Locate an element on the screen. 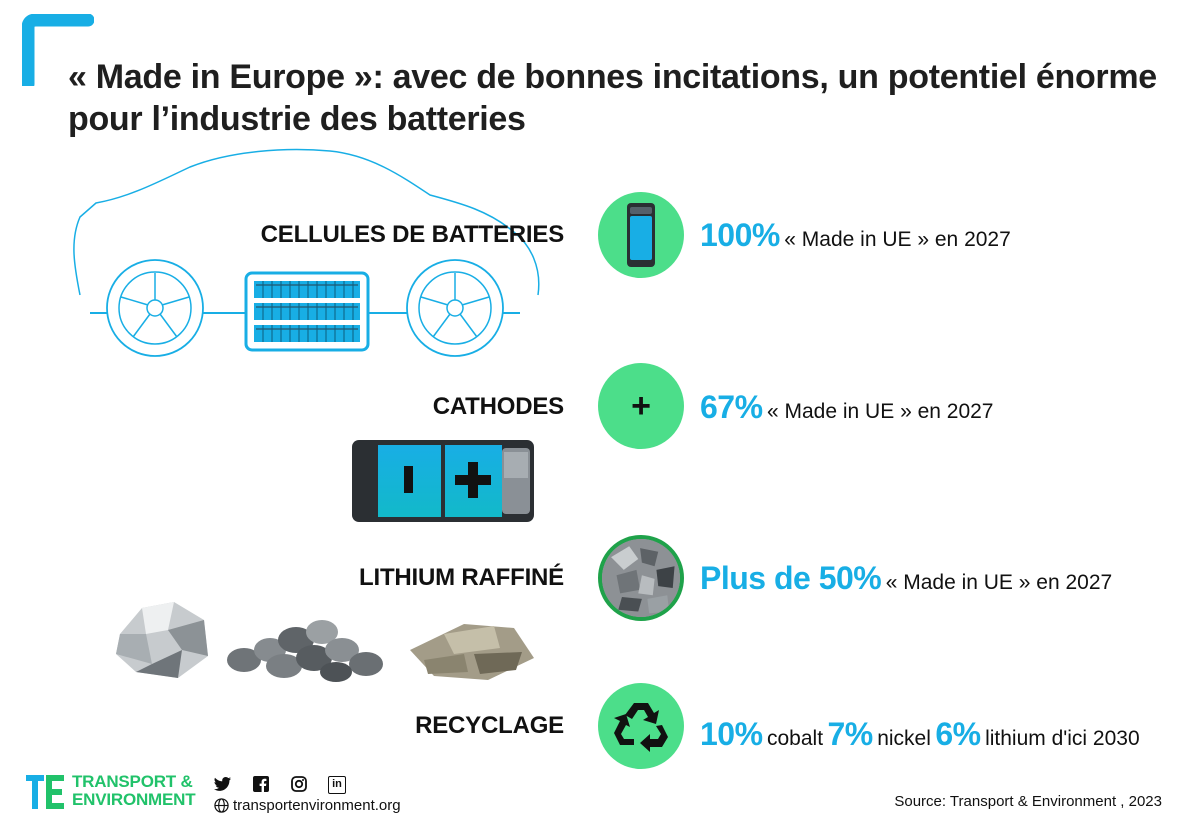 Image resolution: width=1200 pixels, height=827 pixels. stat-recyclage-nickel-text: nickel is located at coordinates (904, 738).